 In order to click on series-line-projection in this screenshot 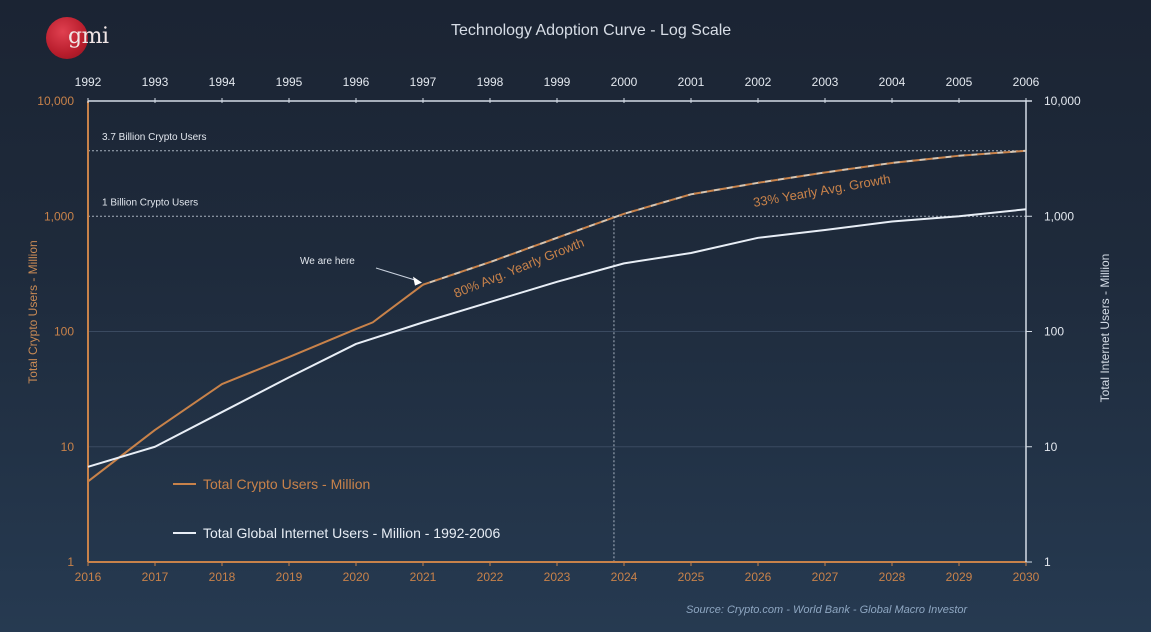, I will do `click(724, 217)`.